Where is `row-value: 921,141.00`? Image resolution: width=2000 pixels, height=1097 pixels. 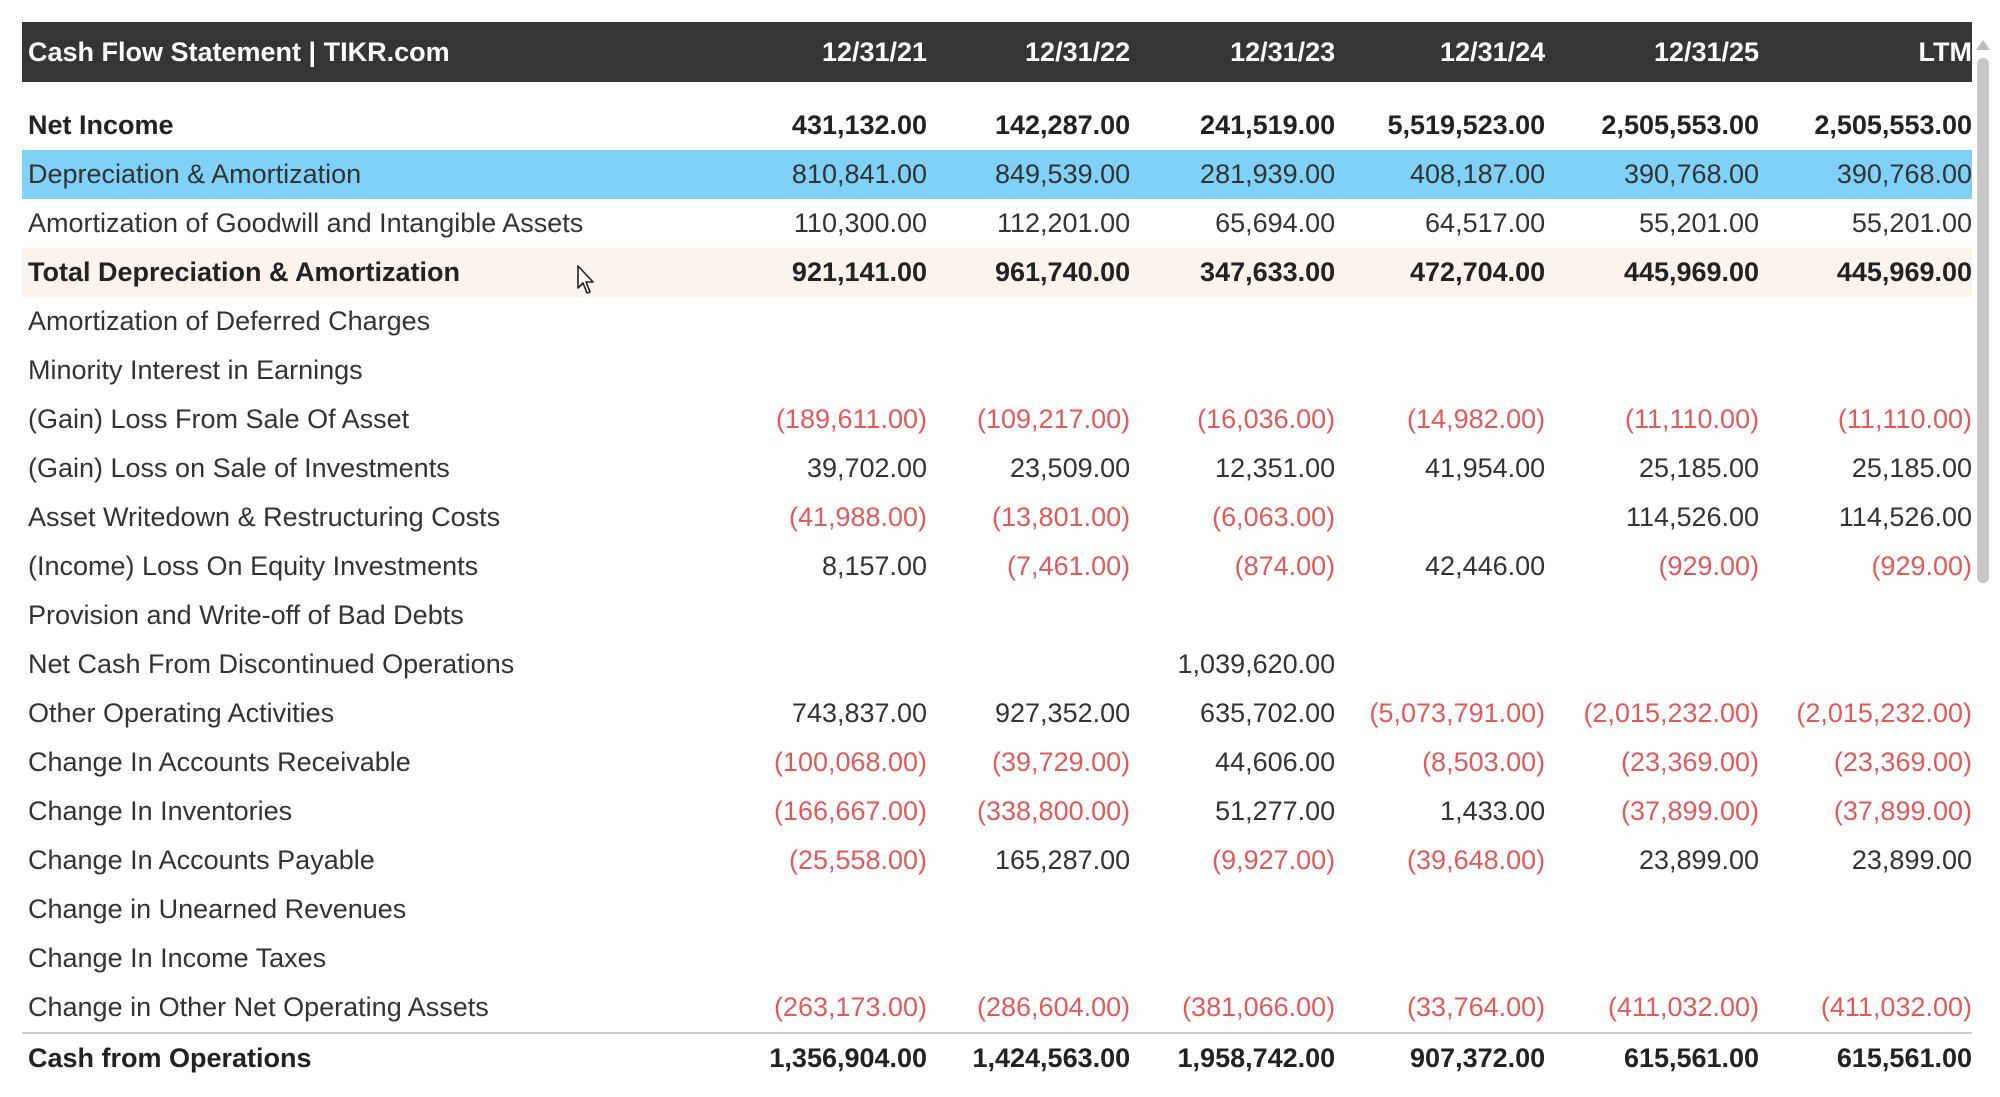 row-value: 921,141.00 is located at coordinates (859, 272).